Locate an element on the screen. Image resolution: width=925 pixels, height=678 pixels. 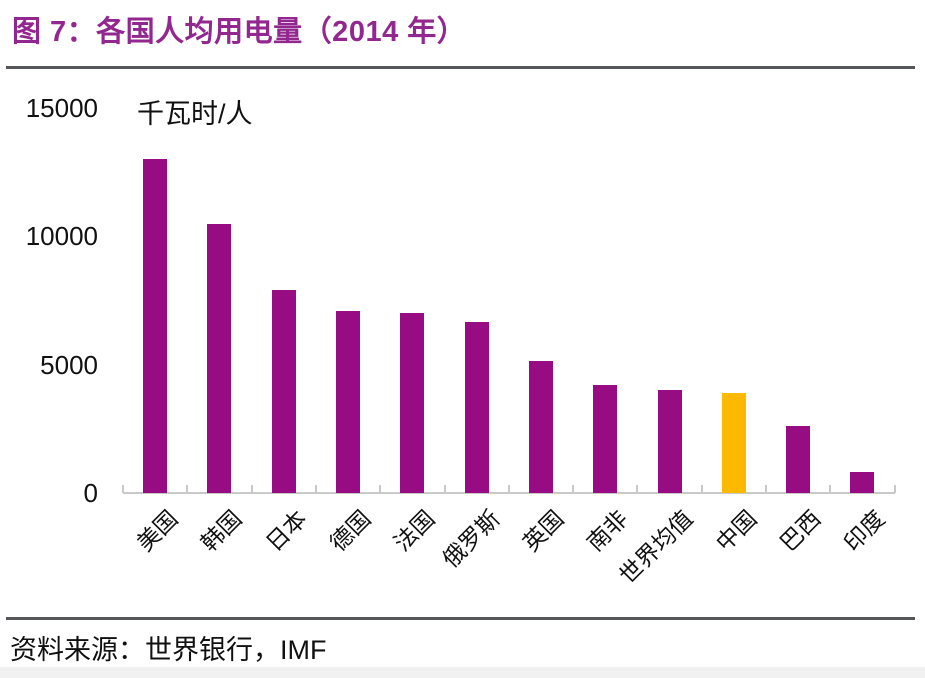
bottom-strip is located at coordinates (462, 672).